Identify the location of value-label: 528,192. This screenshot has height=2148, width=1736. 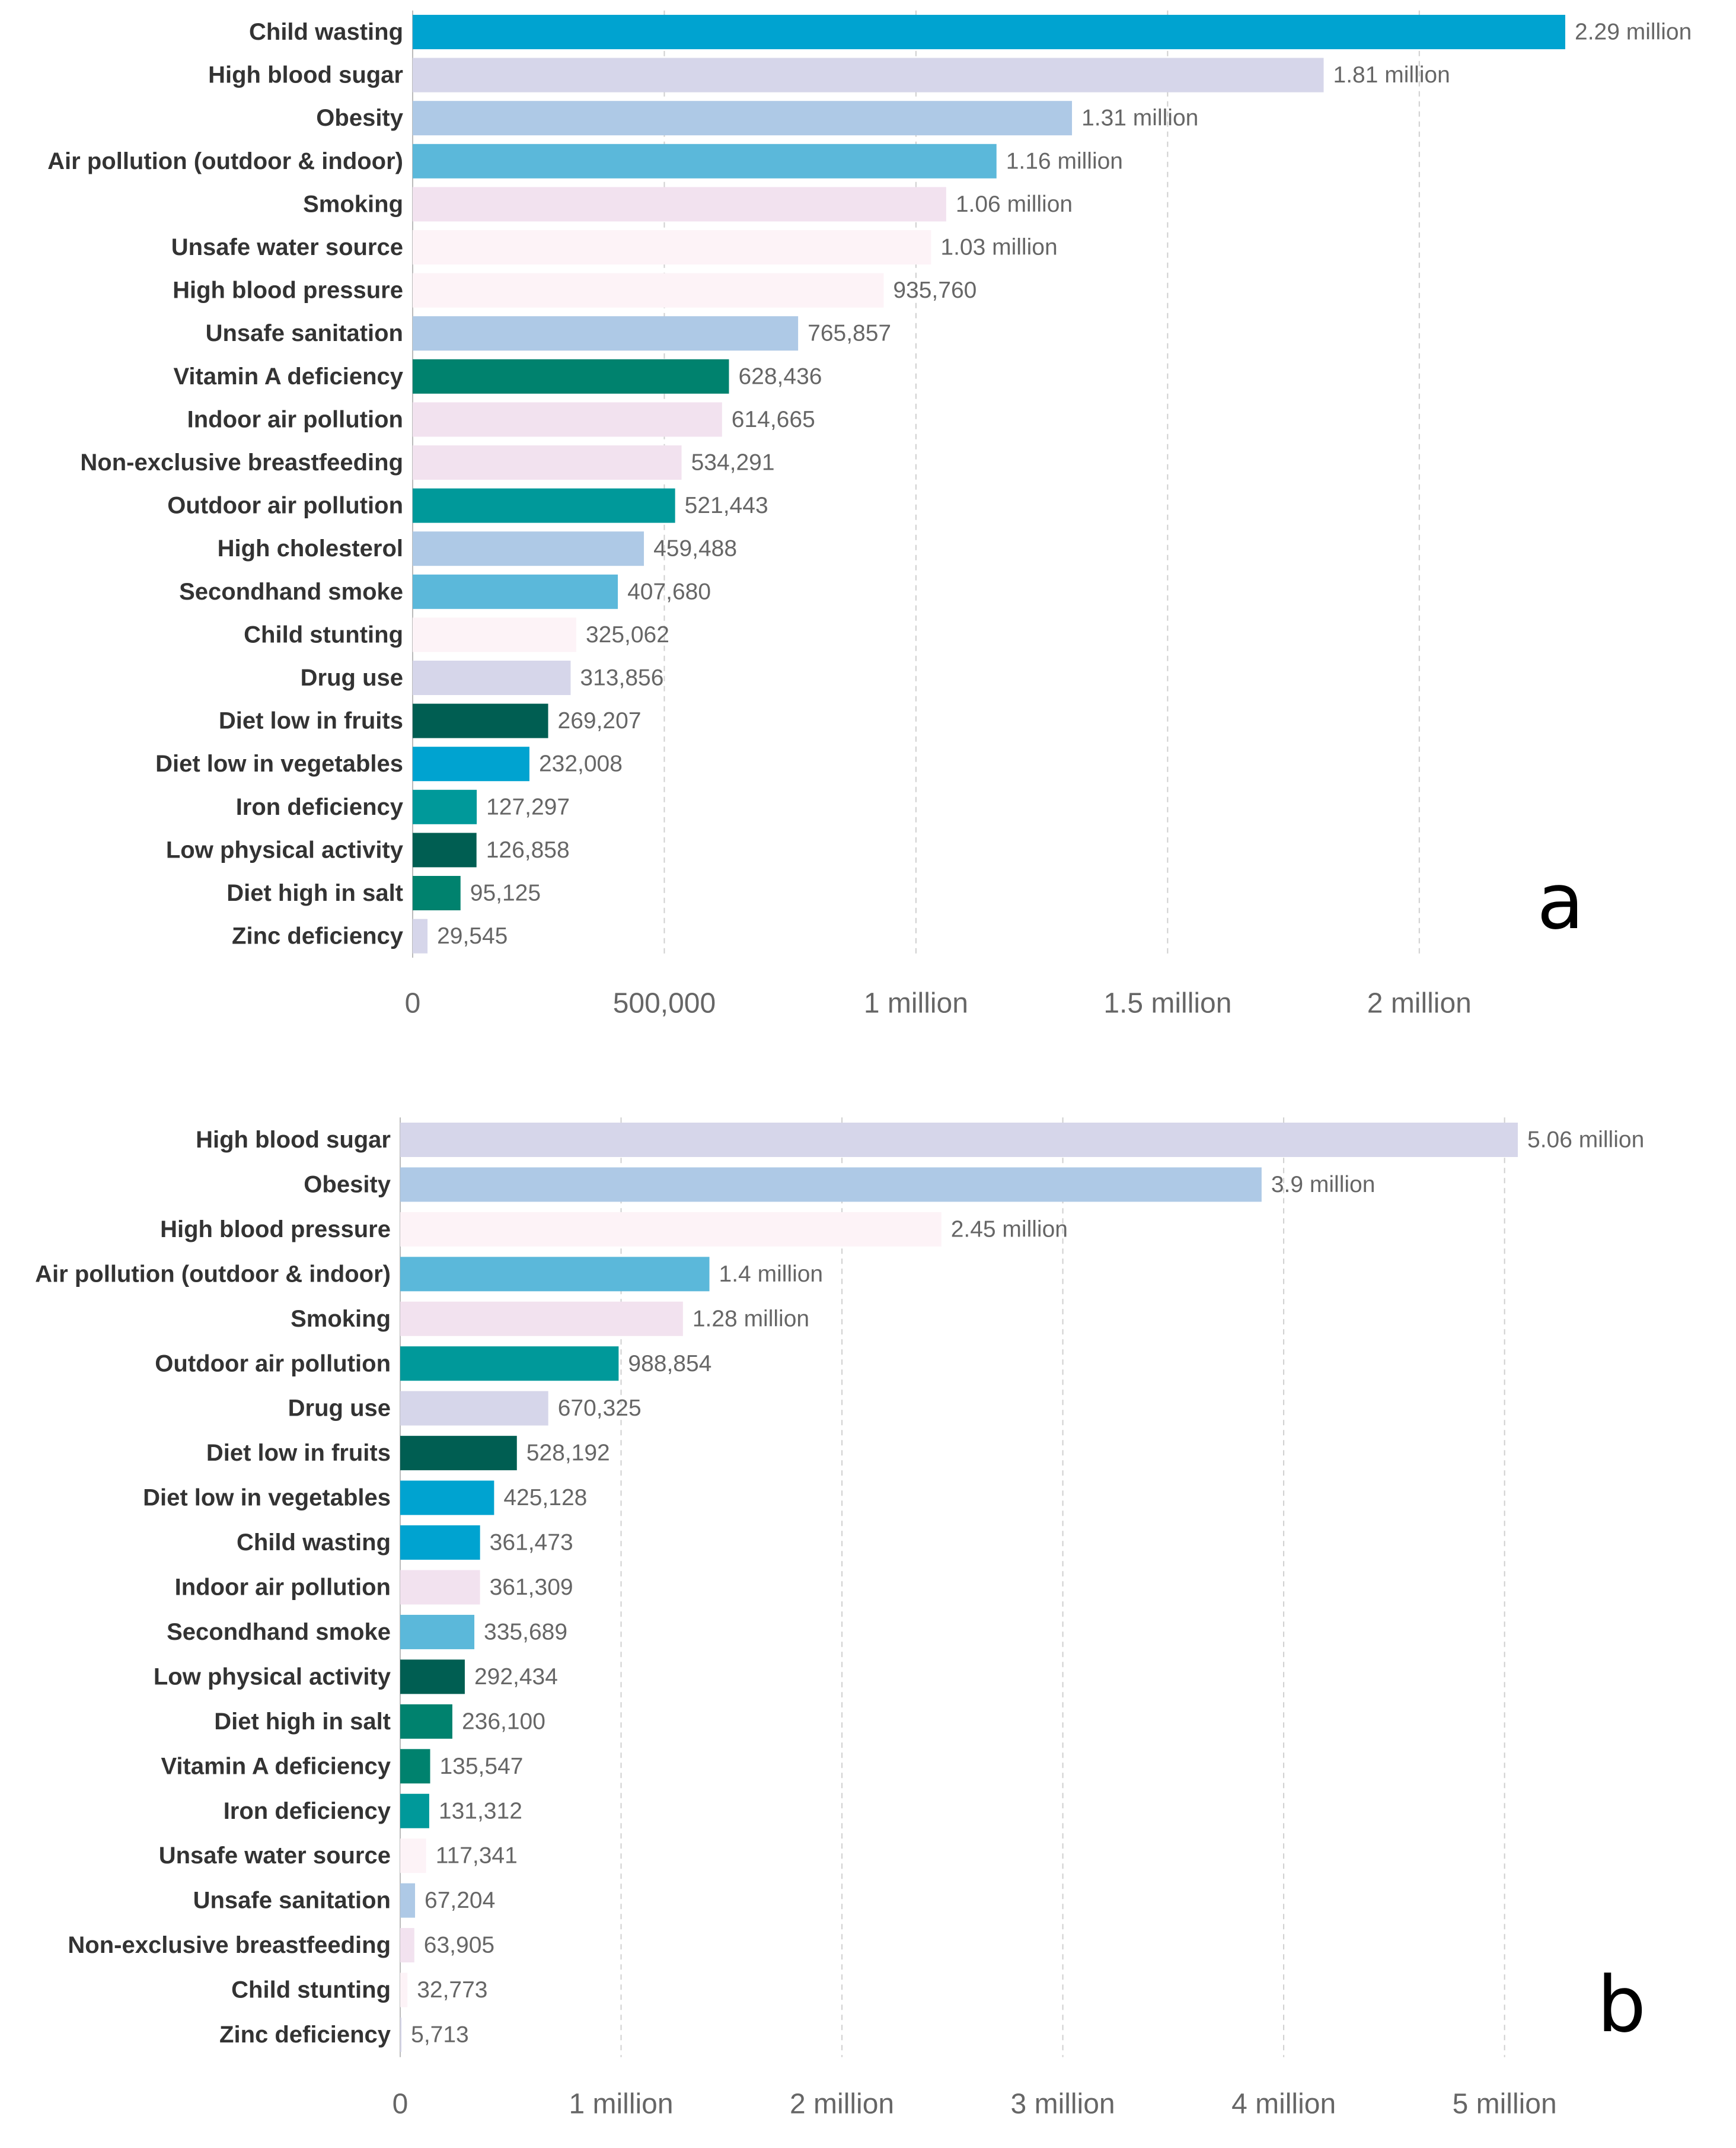
(568, 1453).